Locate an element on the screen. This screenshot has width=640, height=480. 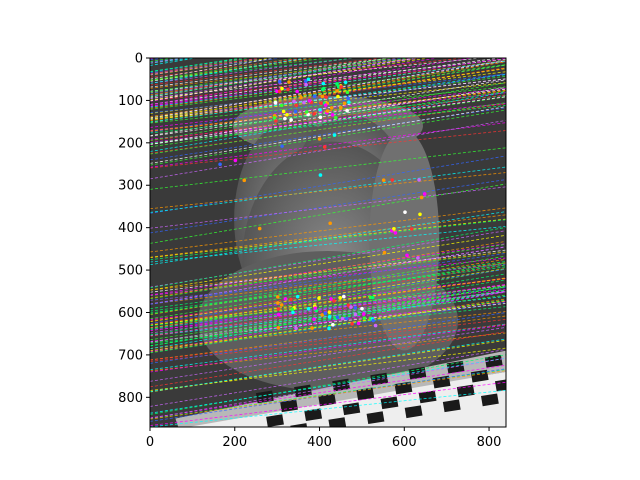
x-tick-label: 800 is located at coordinates (489, 442).